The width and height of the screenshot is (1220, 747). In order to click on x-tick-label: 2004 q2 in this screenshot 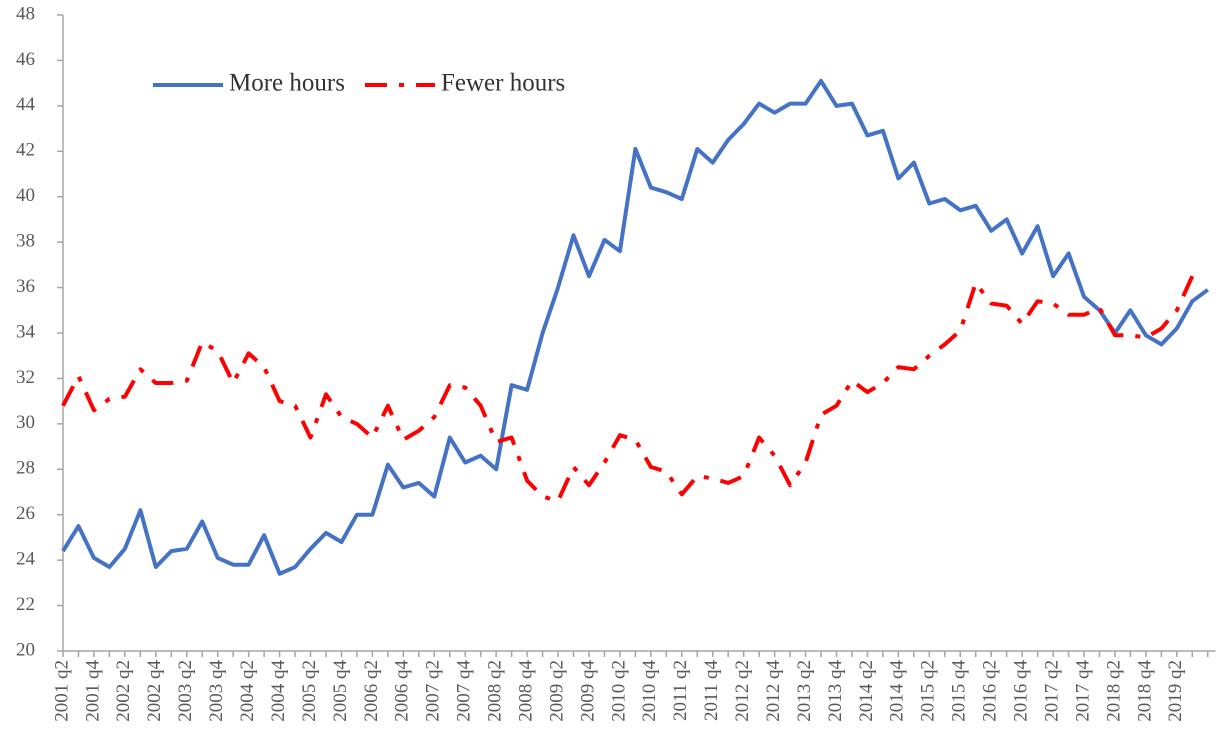, I will do `click(247, 691)`.